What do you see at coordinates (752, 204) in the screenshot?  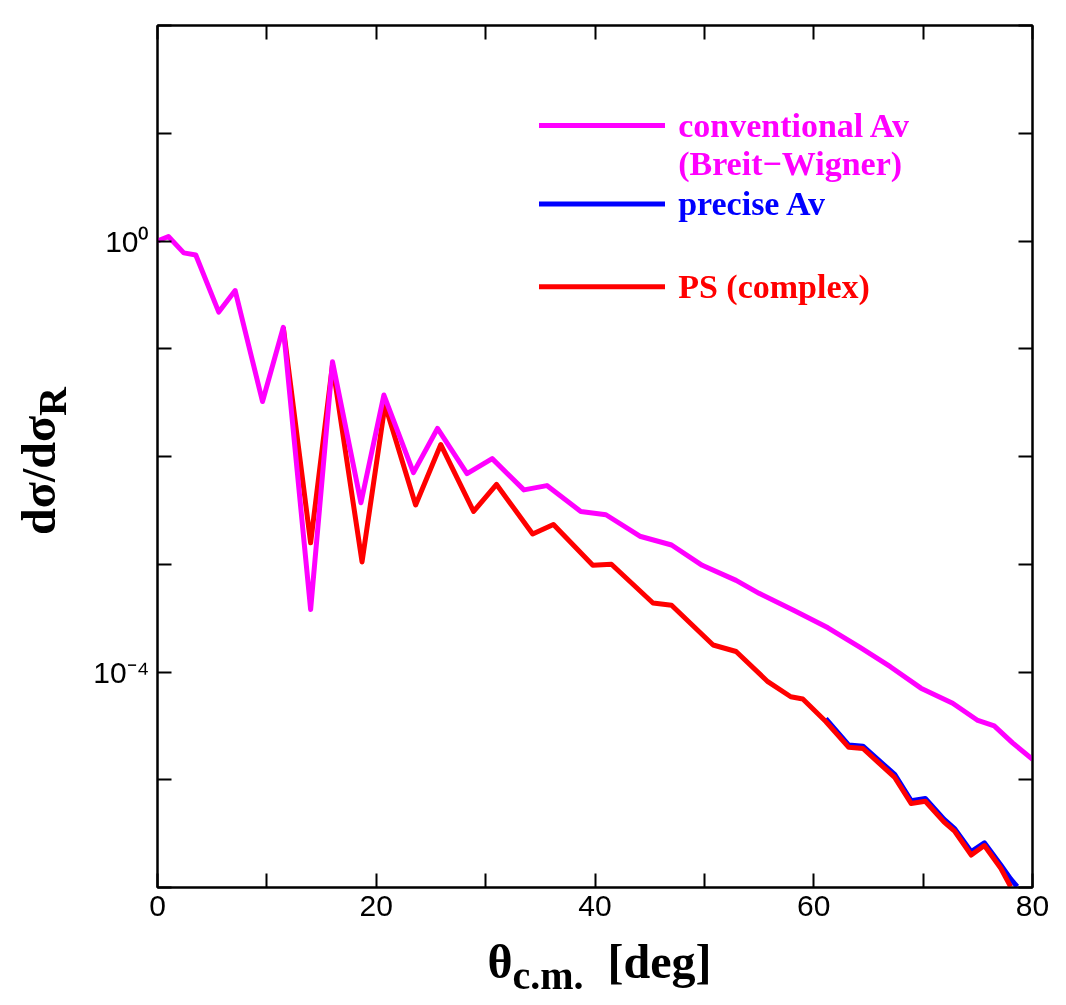 I see `legend-label: precise Av` at bounding box center [752, 204].